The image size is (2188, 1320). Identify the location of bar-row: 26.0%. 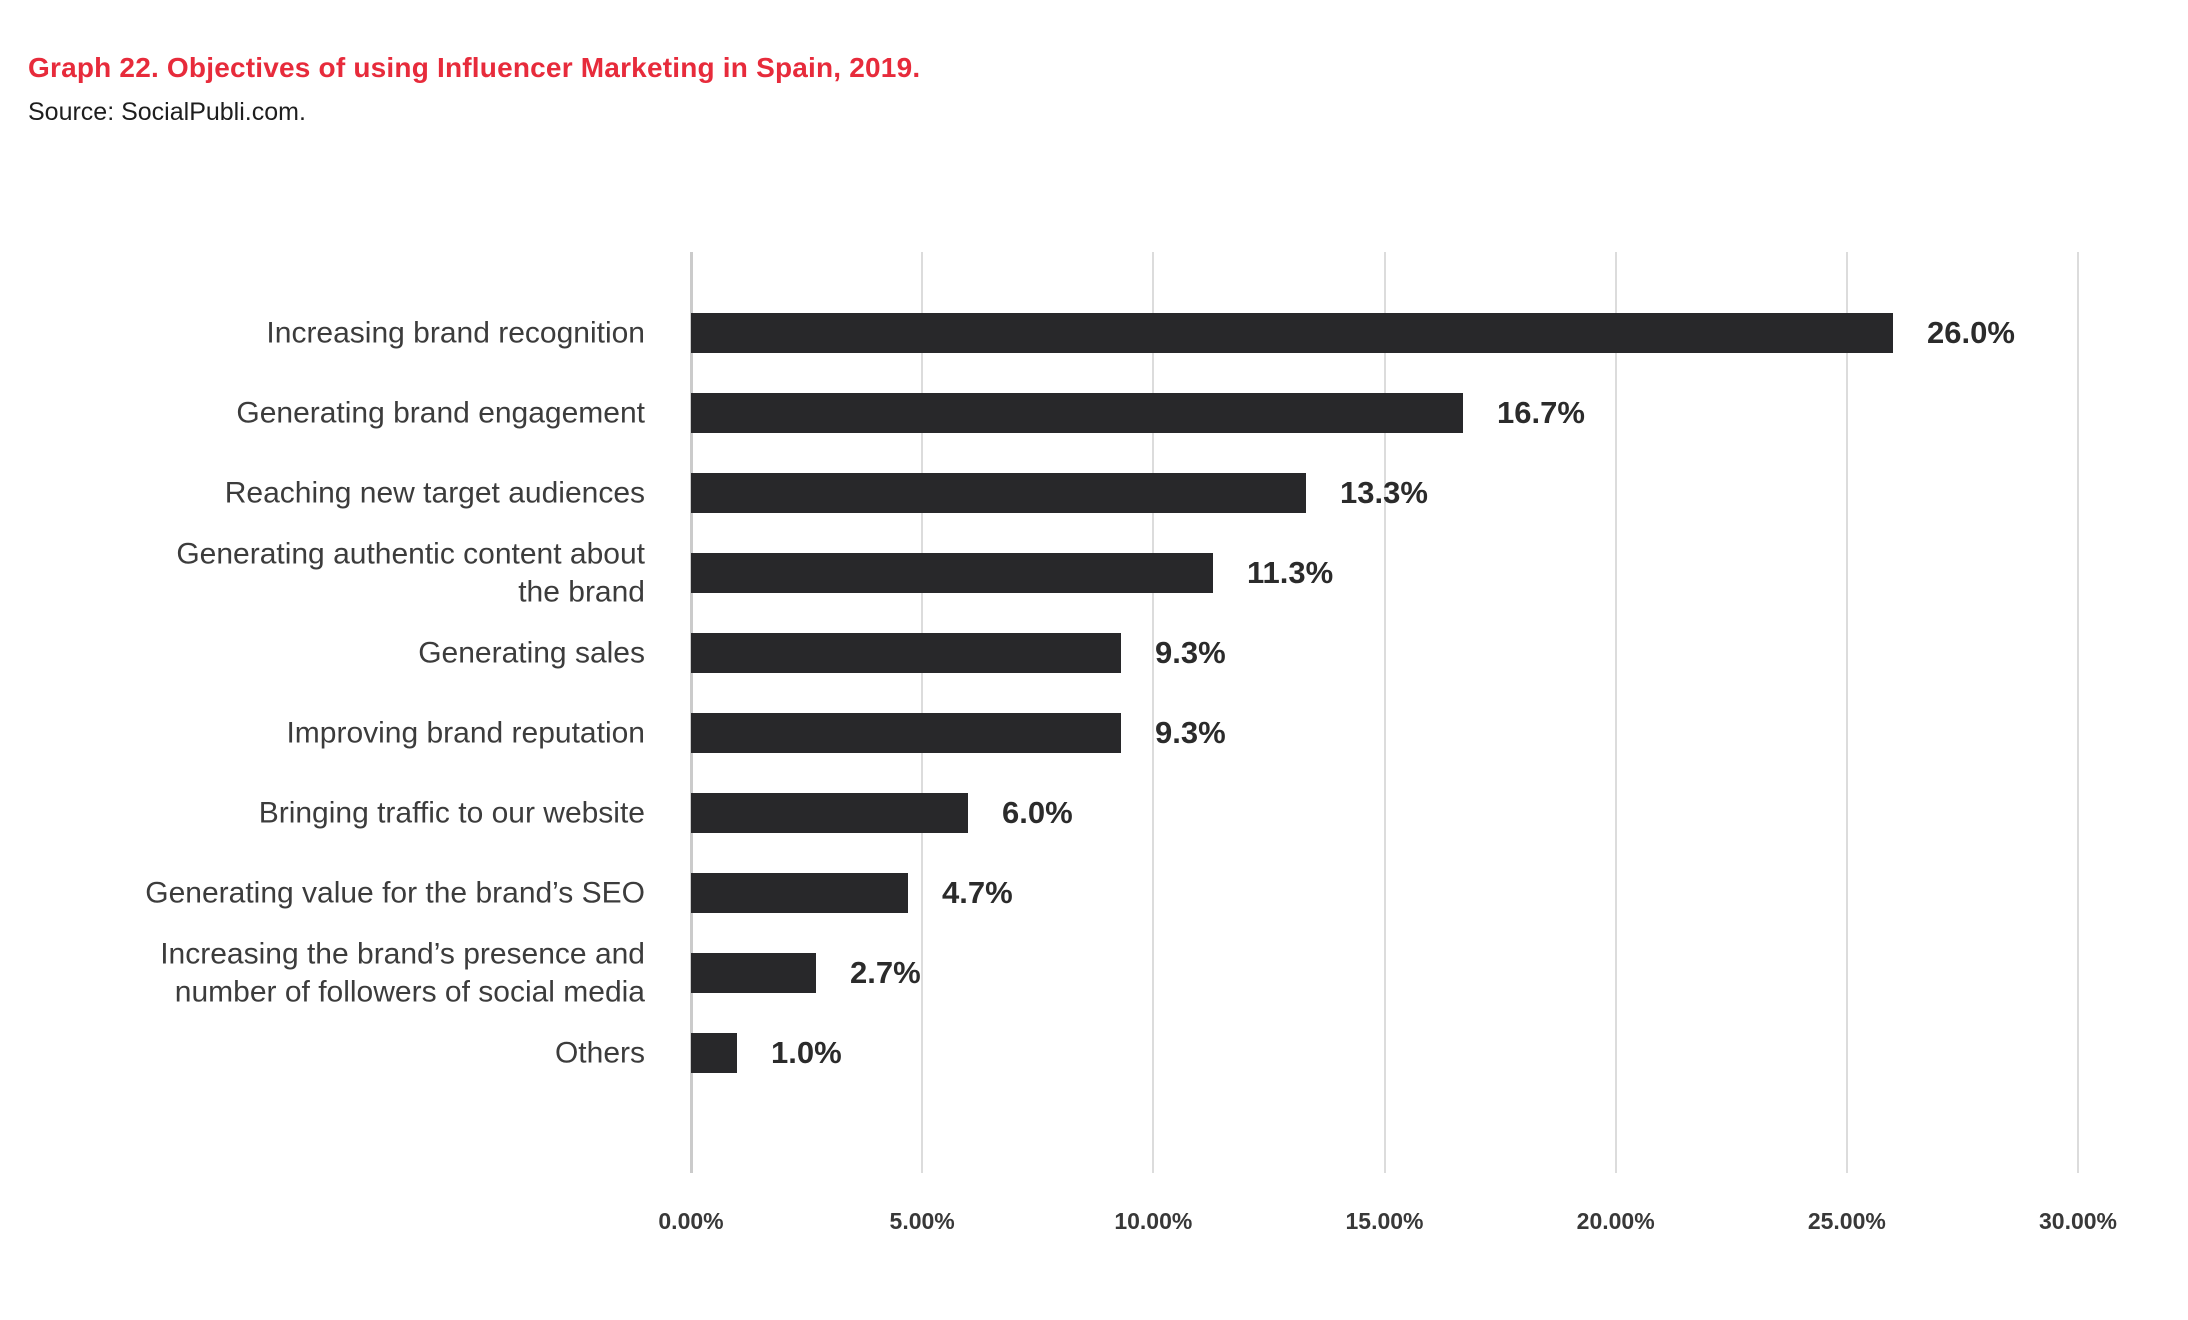
(1384, 333).